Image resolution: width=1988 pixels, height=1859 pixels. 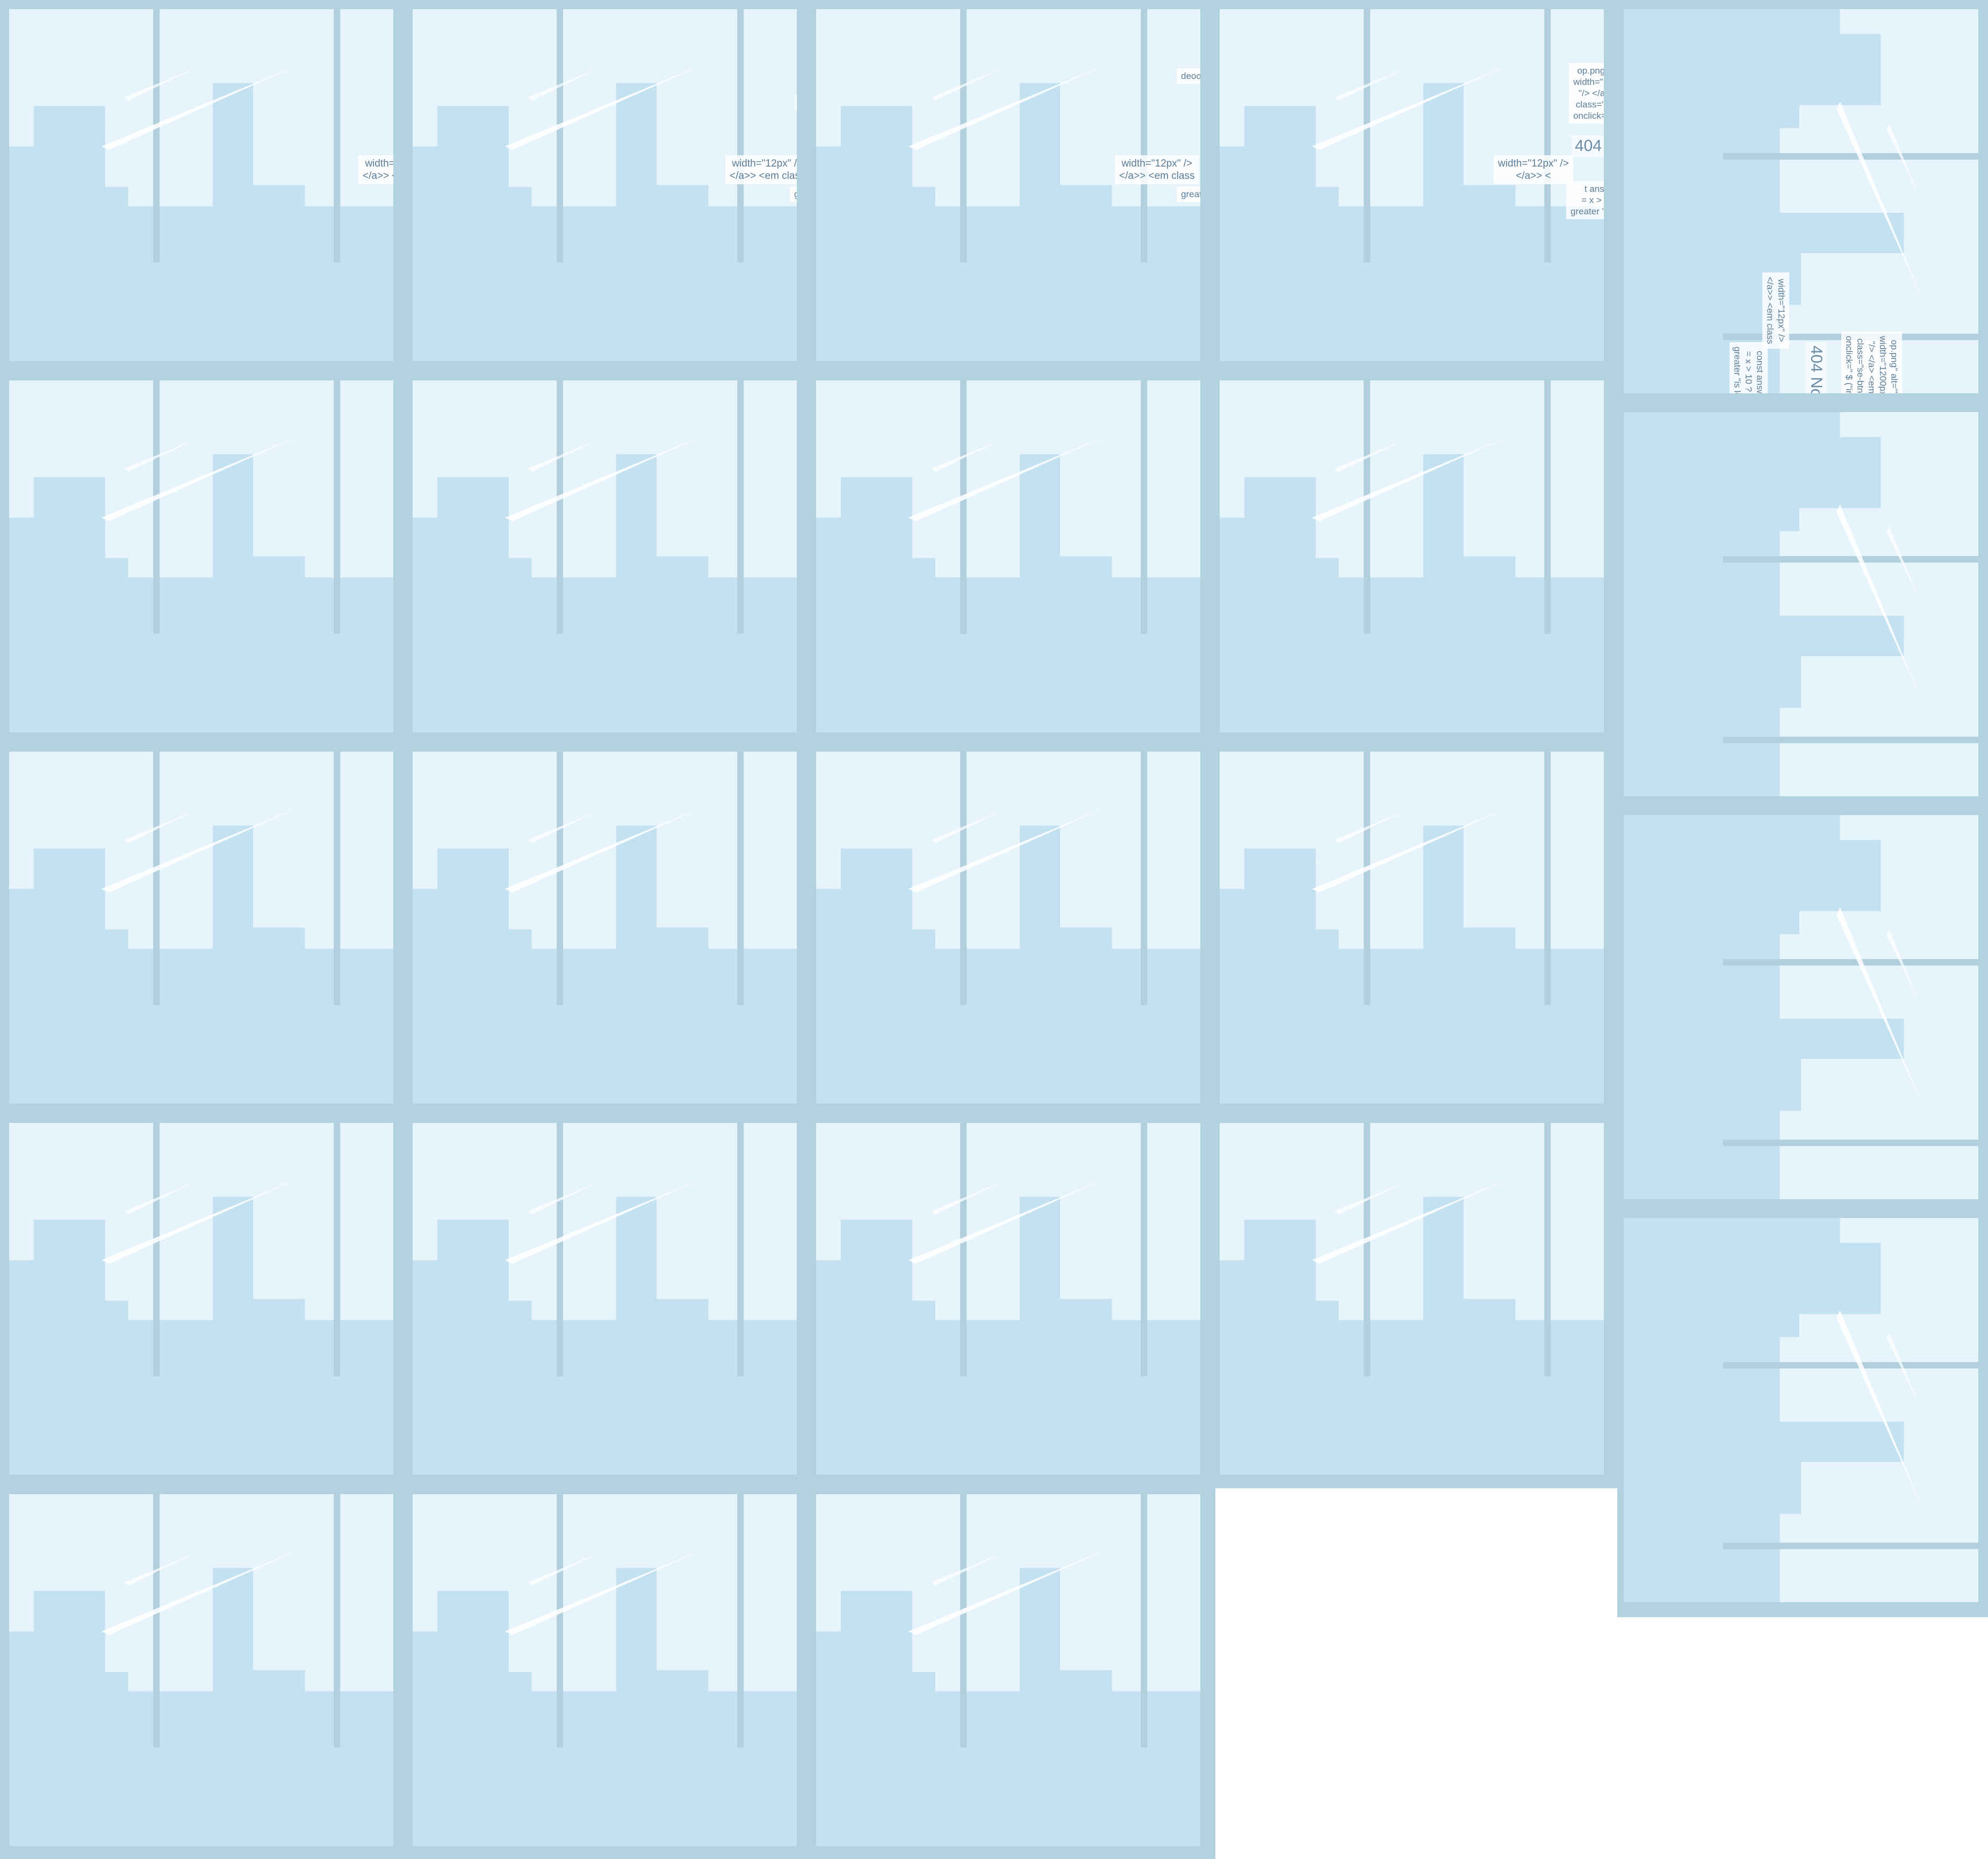 I want to click on animation-frame-side4, so click(x=1801, y=1410).